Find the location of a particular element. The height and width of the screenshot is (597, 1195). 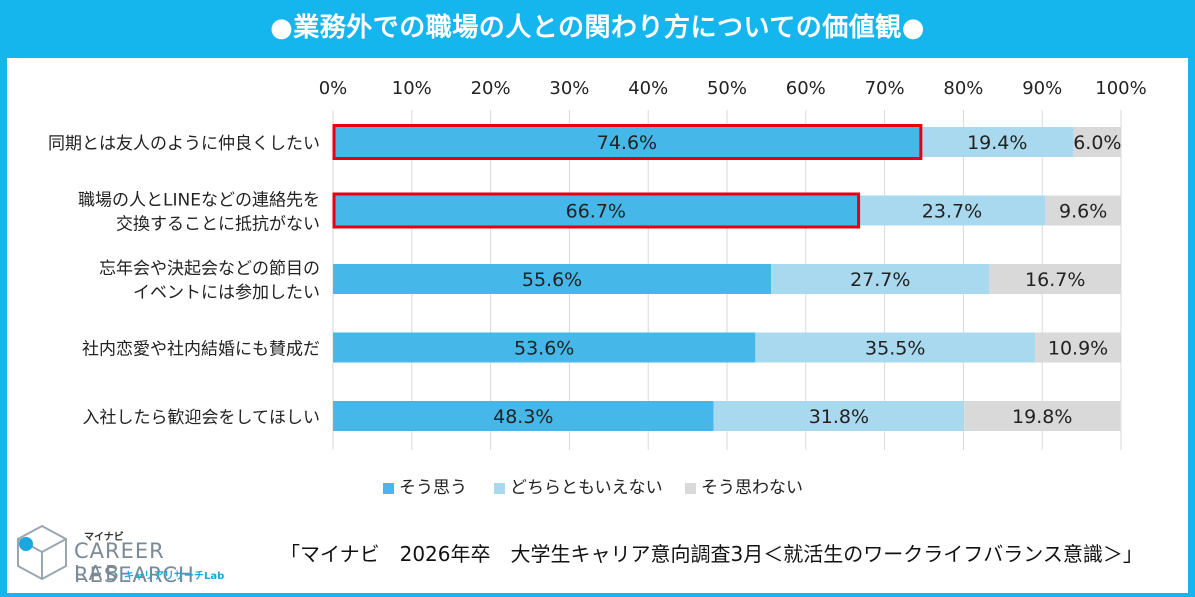

data-label: 16.7% is located at coordinates (1055, 280).